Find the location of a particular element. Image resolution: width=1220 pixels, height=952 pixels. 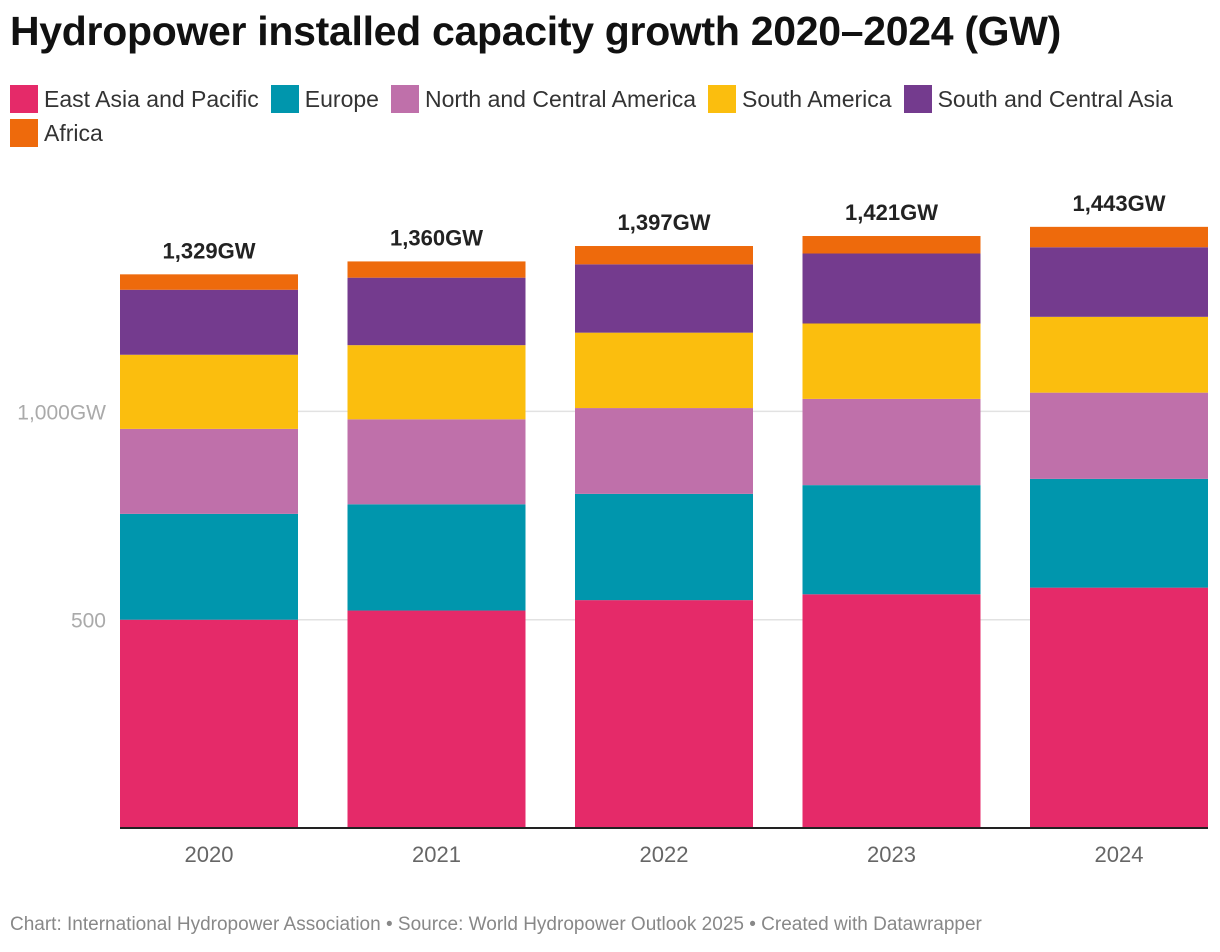

legend-item: Africa is located at coordinates (56, 133).